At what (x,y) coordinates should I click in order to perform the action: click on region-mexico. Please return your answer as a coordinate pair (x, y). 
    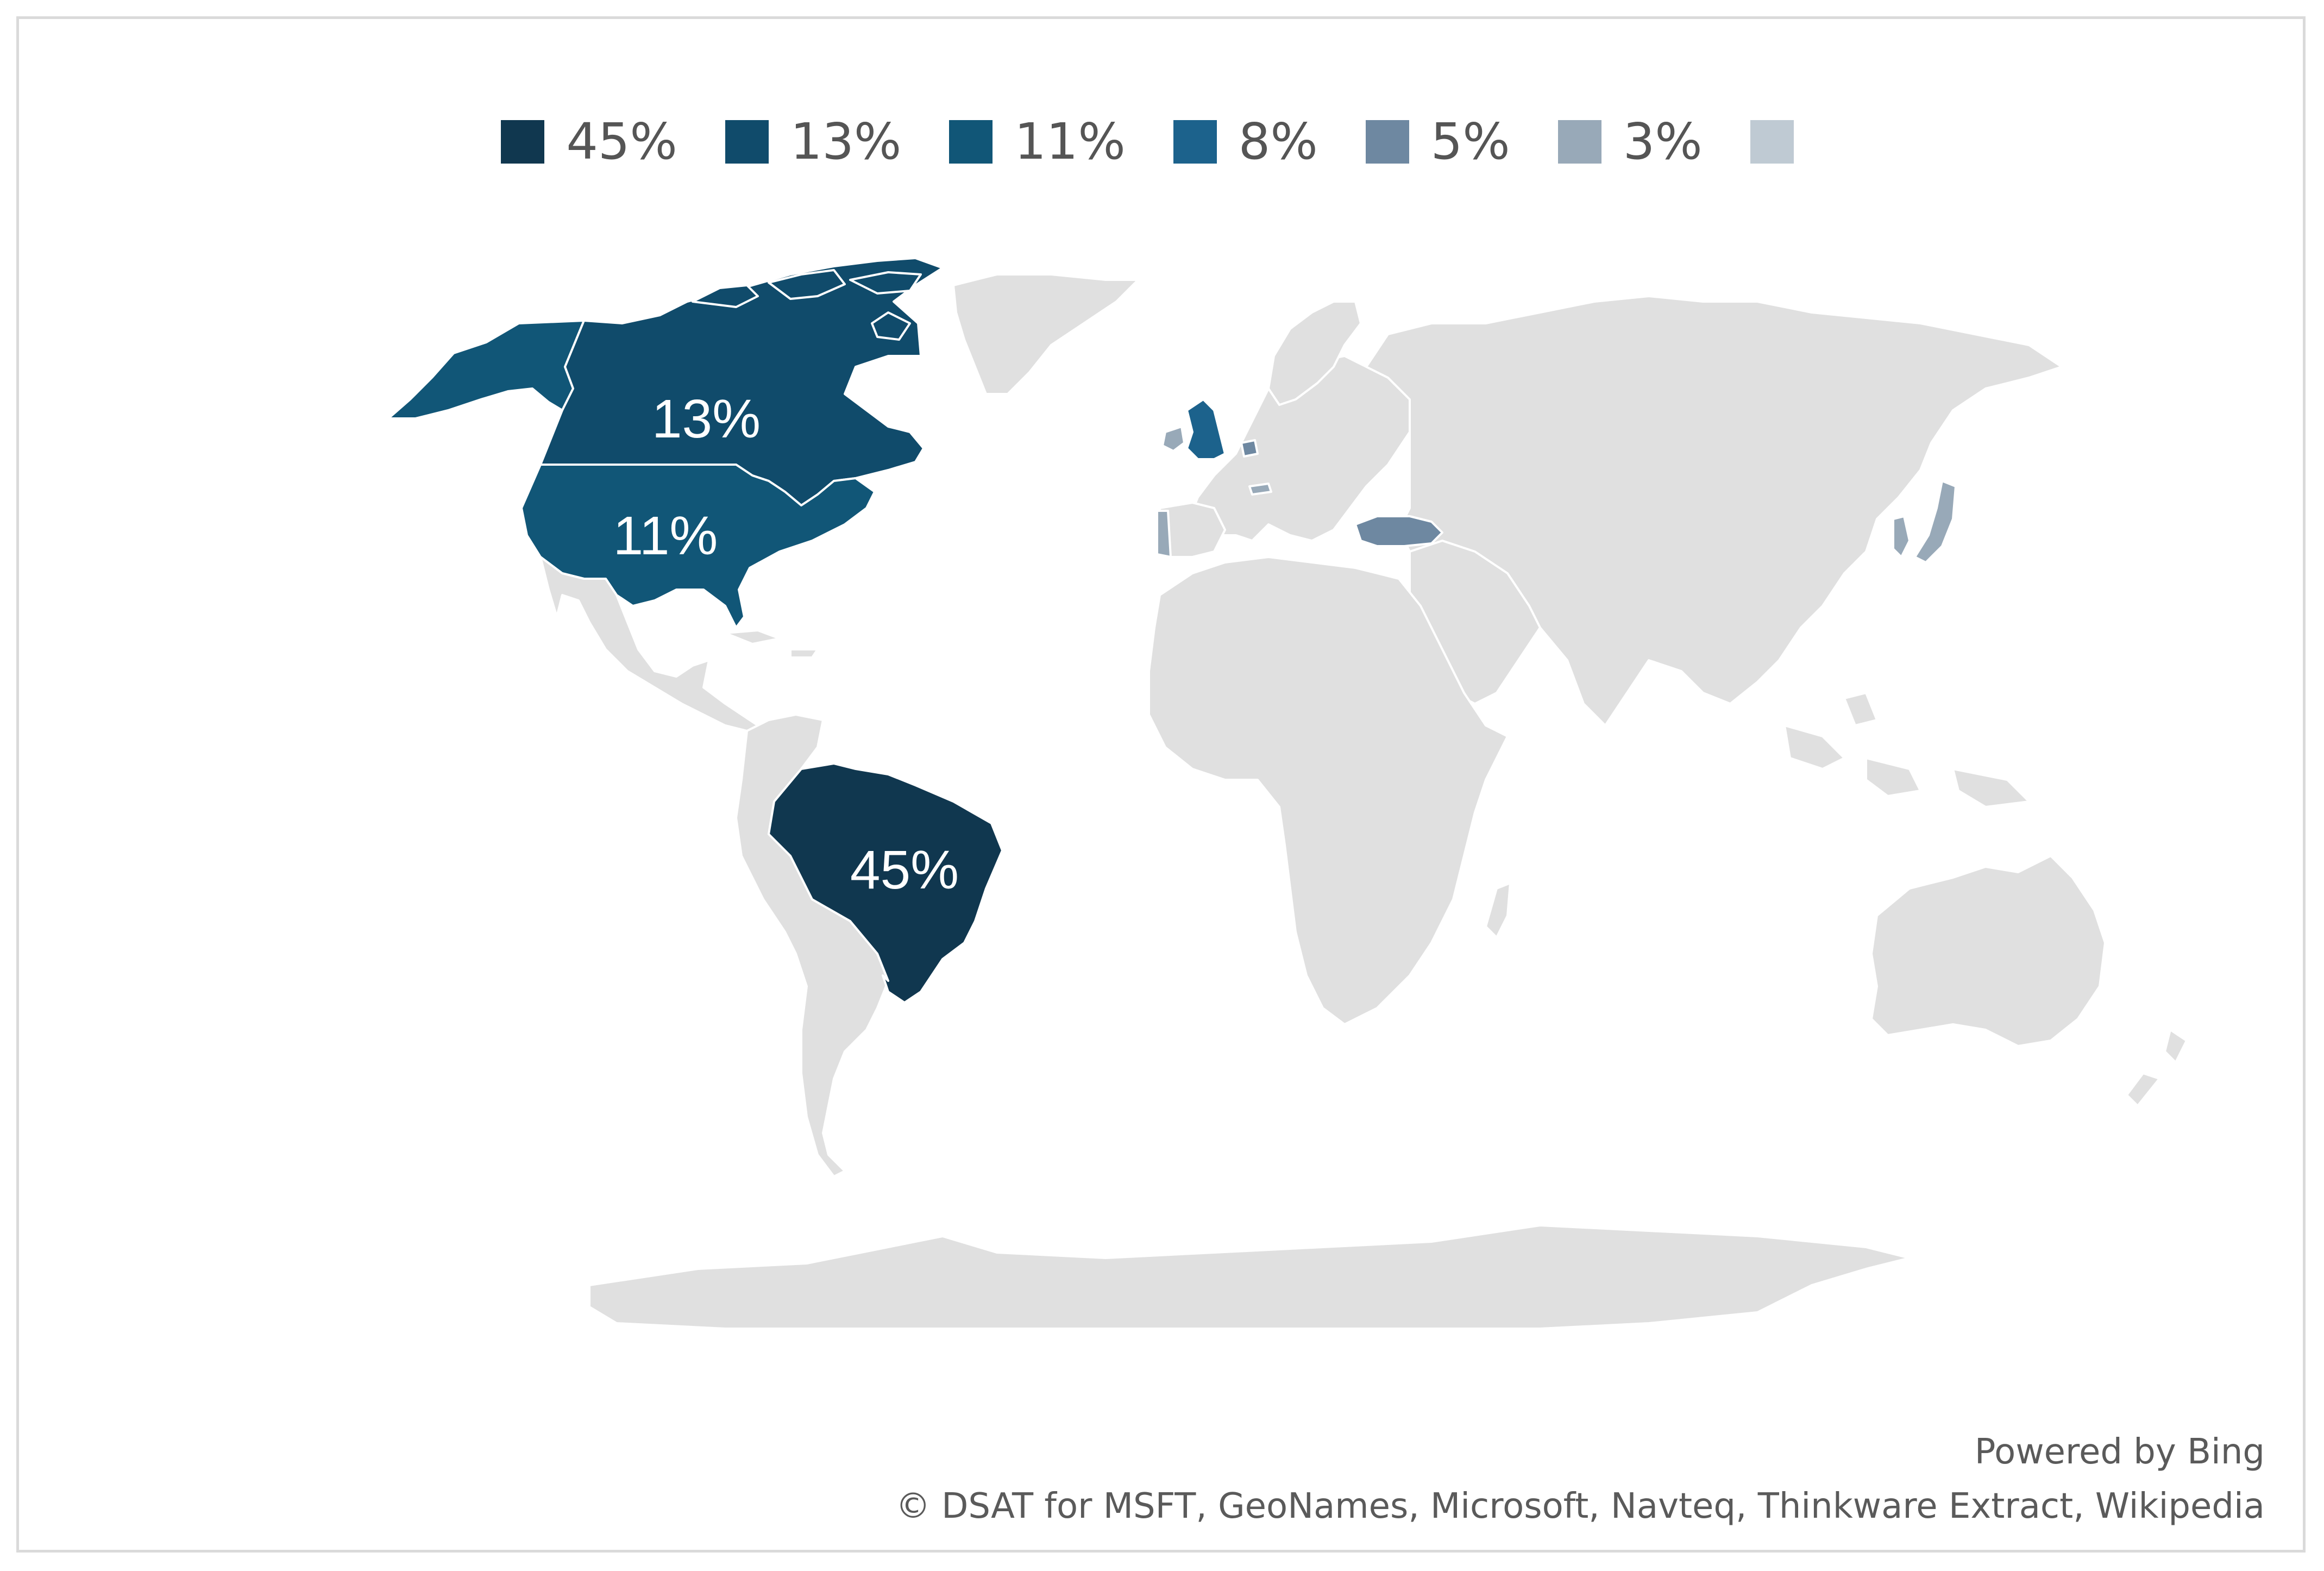
    Looking at the image, I should click on (649, 644).